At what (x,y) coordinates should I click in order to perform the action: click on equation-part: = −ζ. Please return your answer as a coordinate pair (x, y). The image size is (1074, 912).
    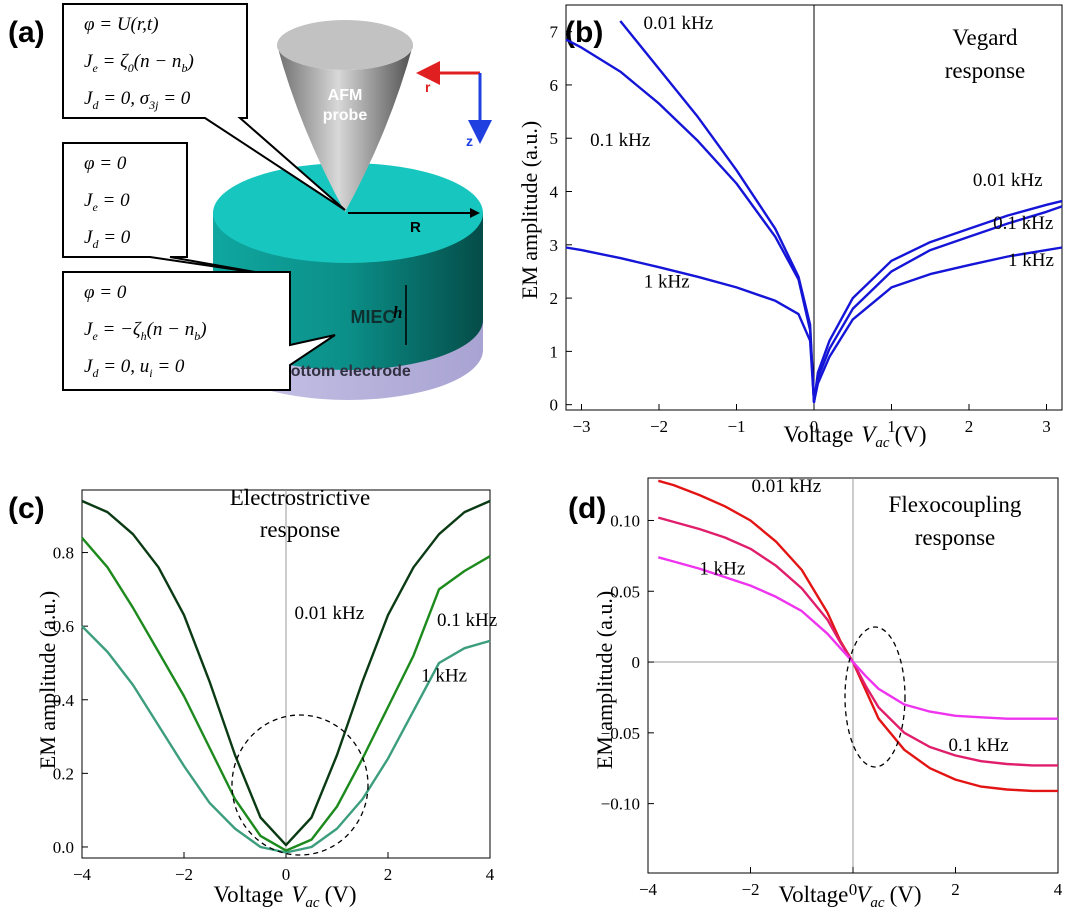
    Looking at the image, I should click on (120, 329).